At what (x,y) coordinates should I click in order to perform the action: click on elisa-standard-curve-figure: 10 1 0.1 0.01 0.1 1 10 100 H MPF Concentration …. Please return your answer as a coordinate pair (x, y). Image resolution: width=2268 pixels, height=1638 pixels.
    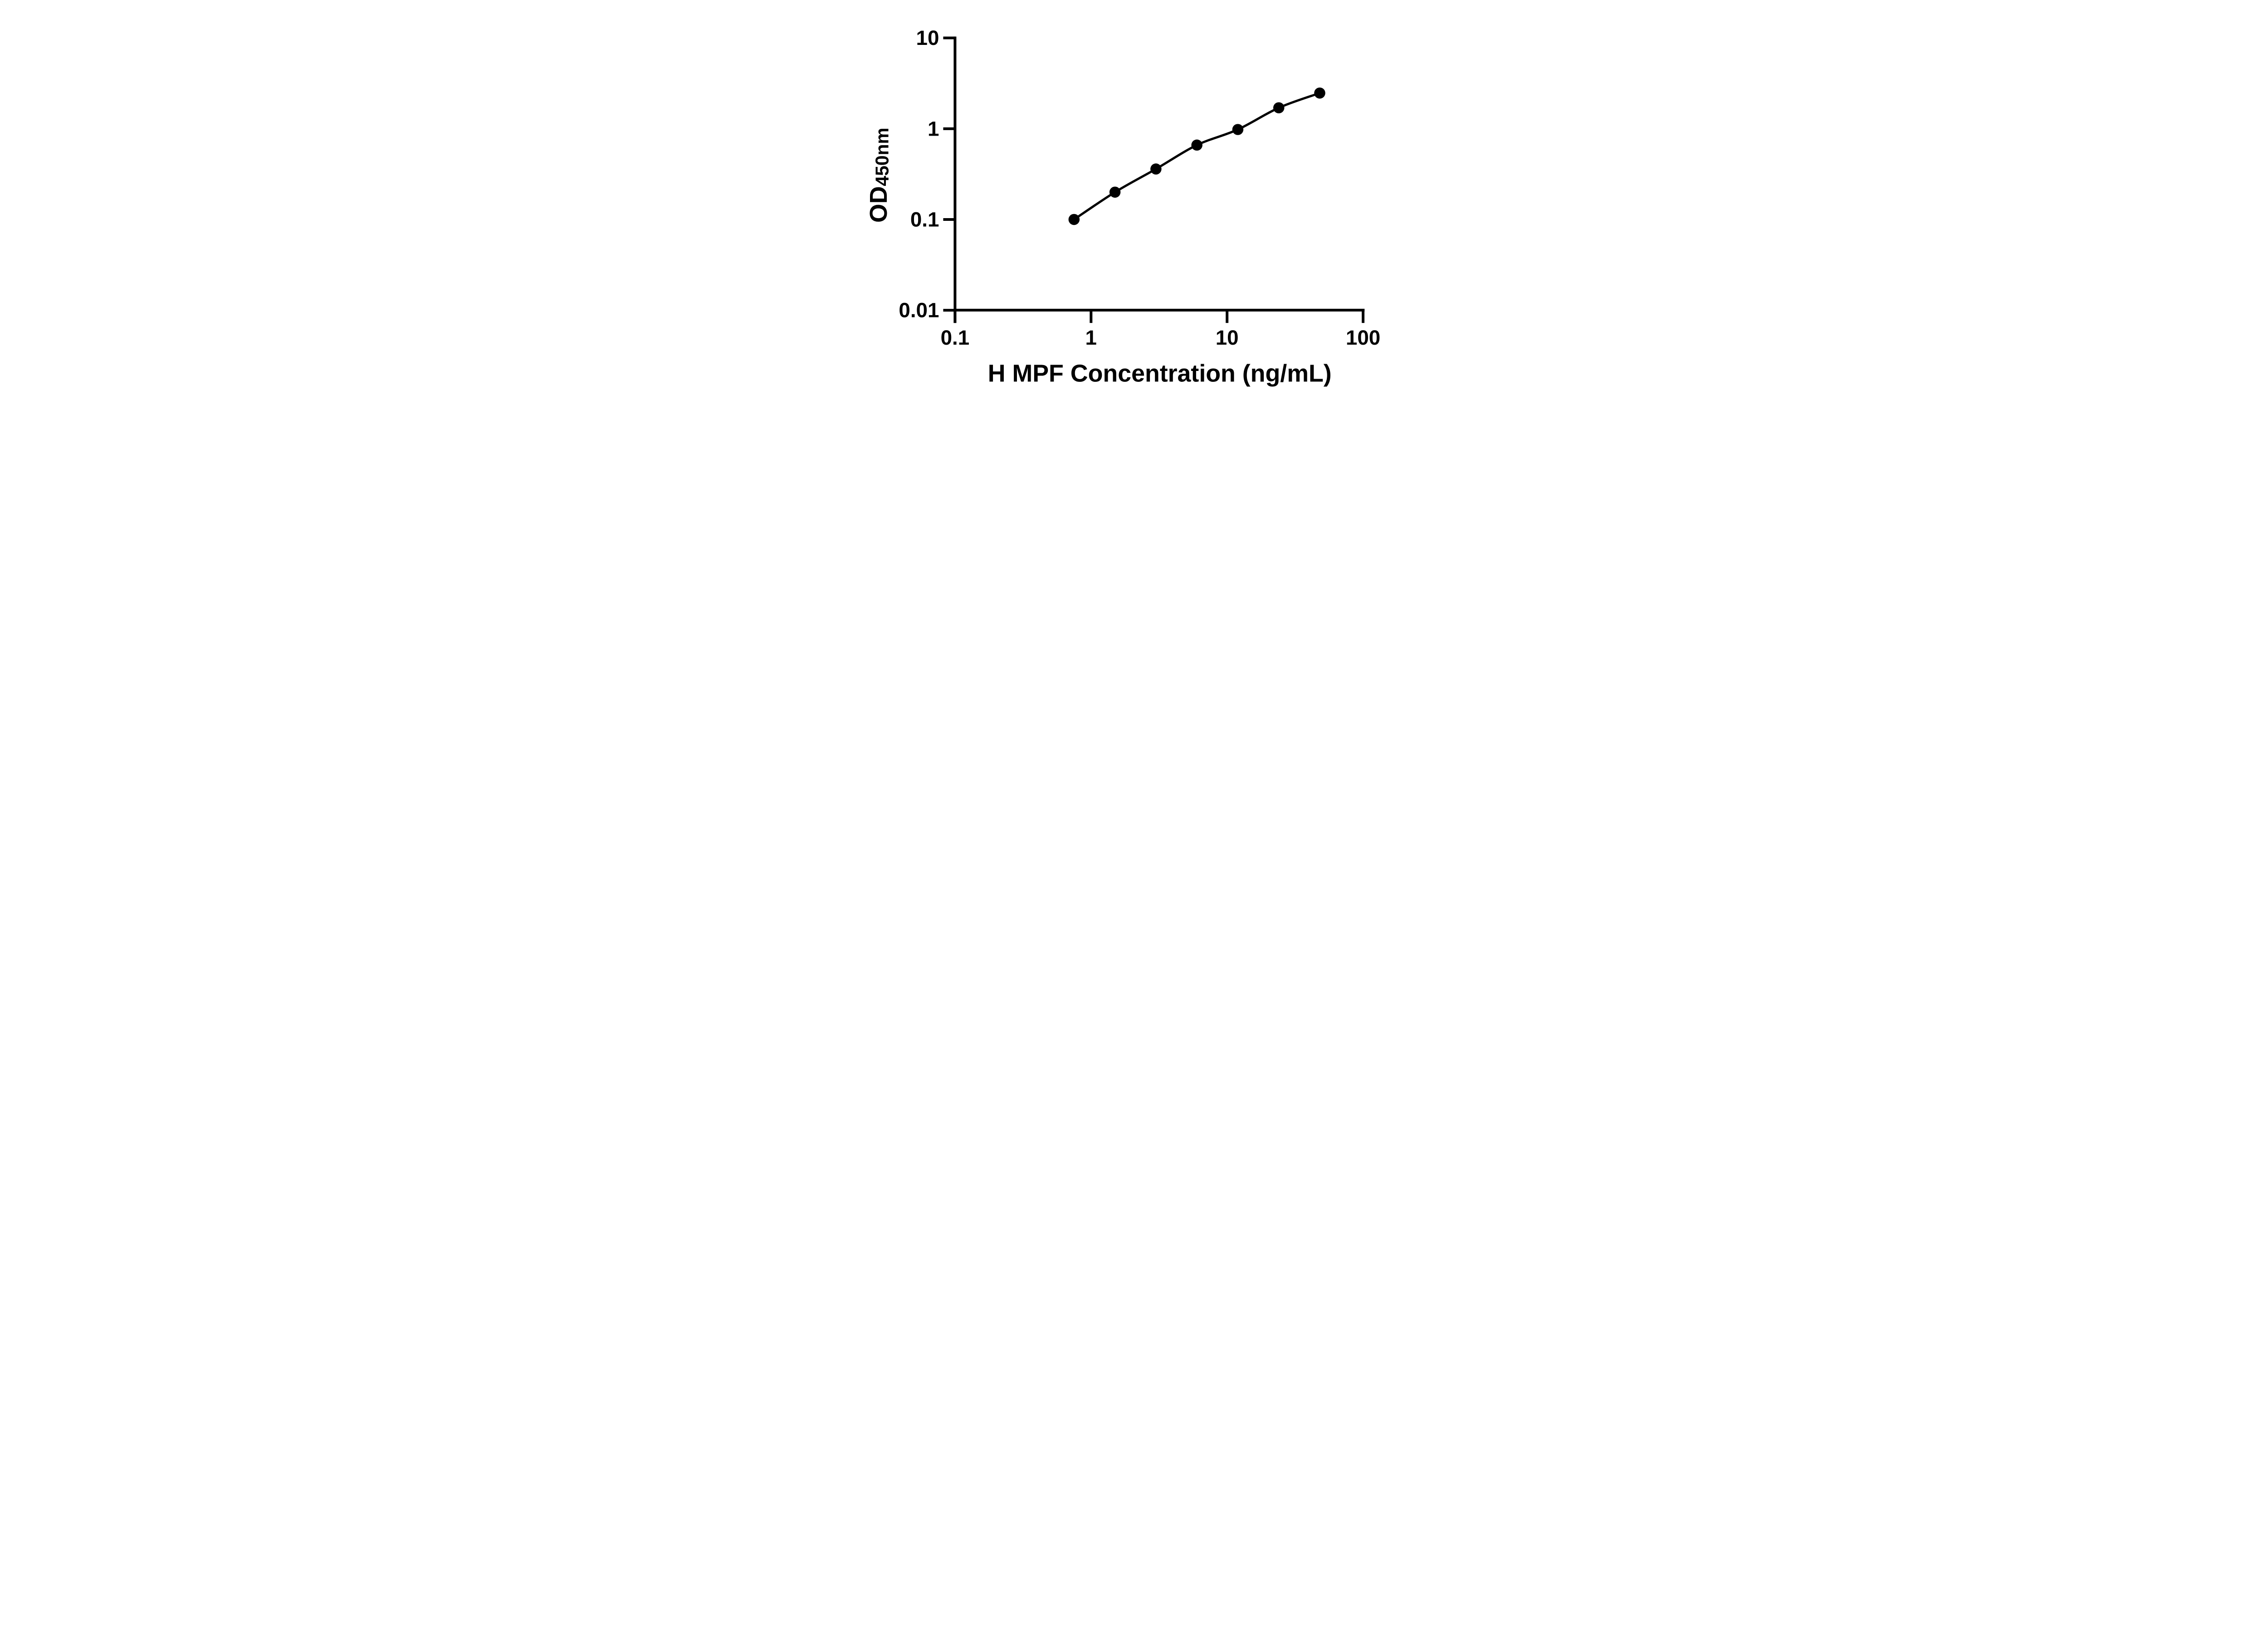
    Looking at the image, I should click on (1134, 205).